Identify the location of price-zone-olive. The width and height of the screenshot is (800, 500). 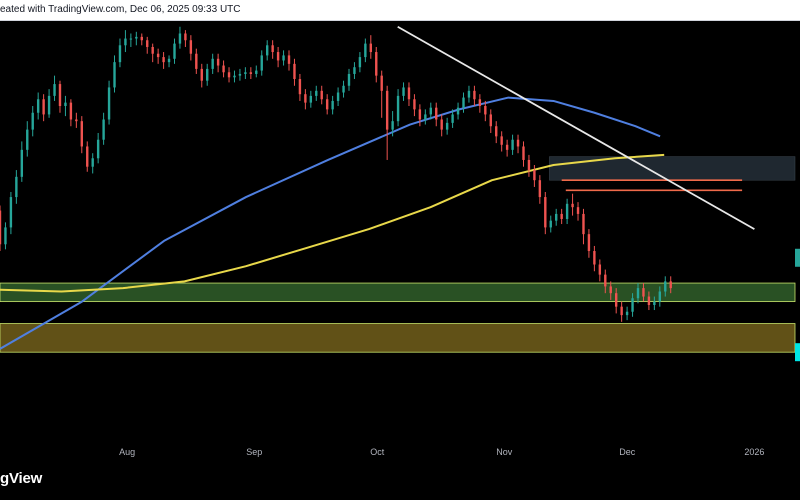
(398, 338).